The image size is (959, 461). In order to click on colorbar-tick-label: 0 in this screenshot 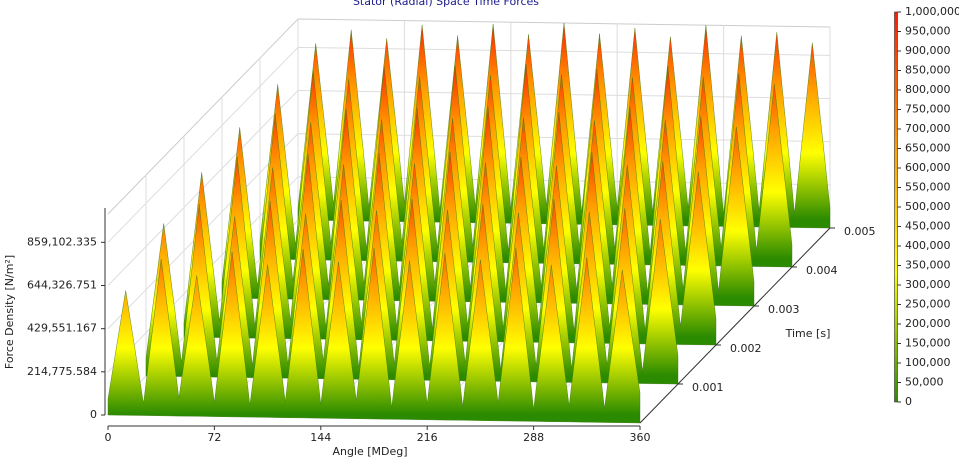, I will do `click(908, 401)`.